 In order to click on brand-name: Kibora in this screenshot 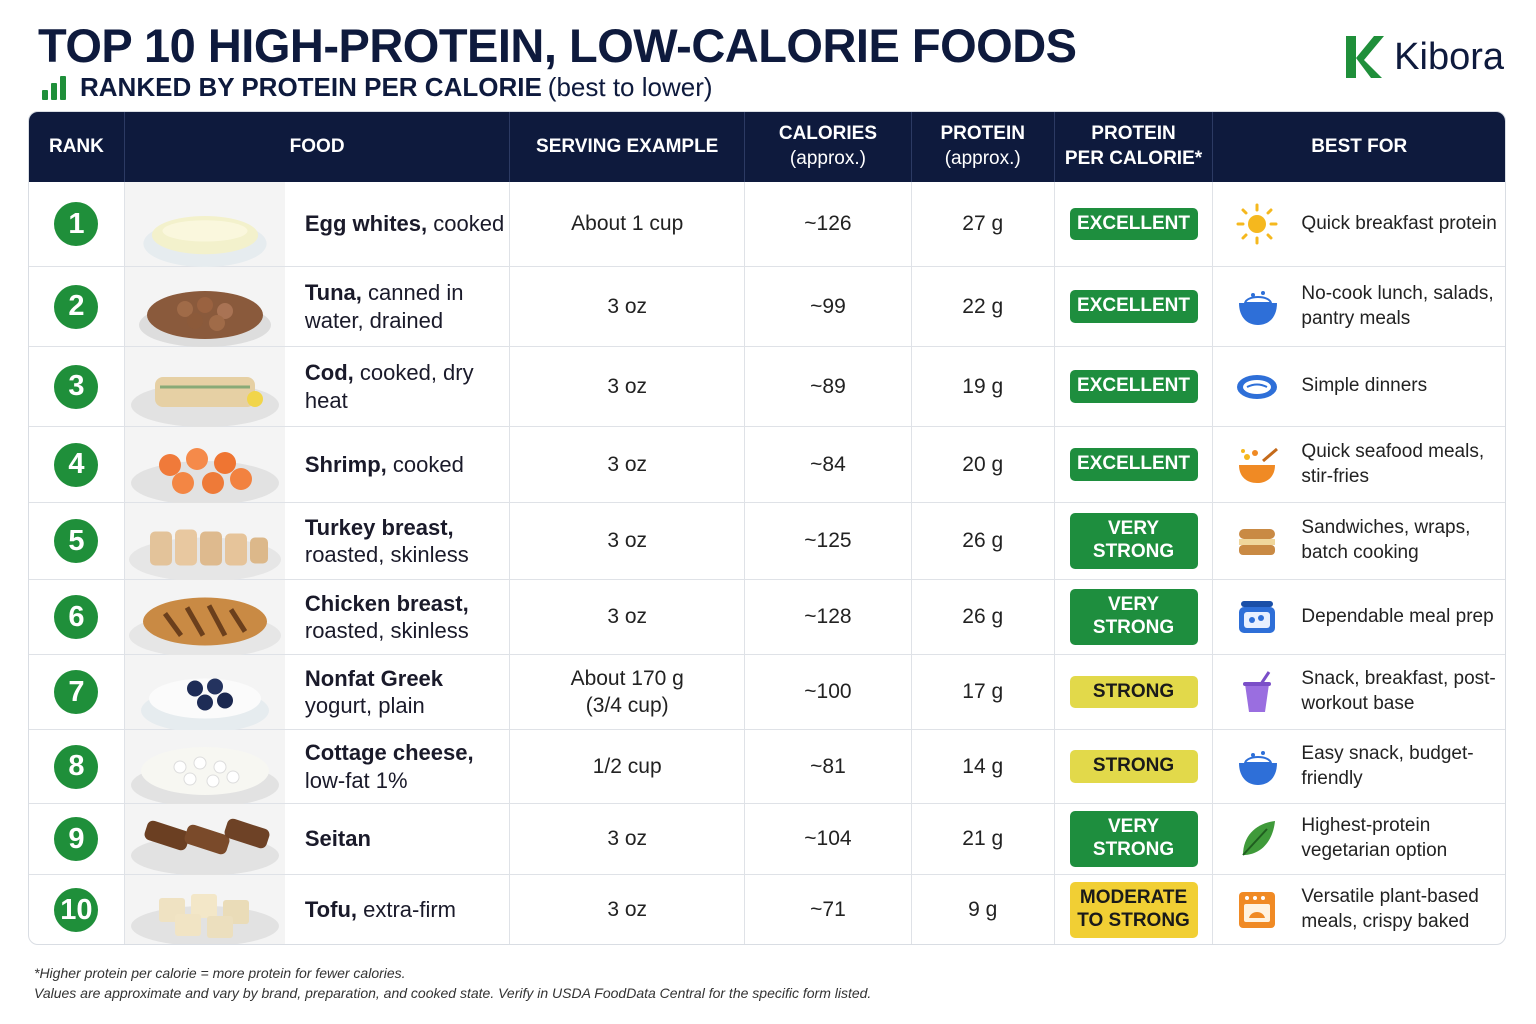, I will do `click(1449, 56)`.